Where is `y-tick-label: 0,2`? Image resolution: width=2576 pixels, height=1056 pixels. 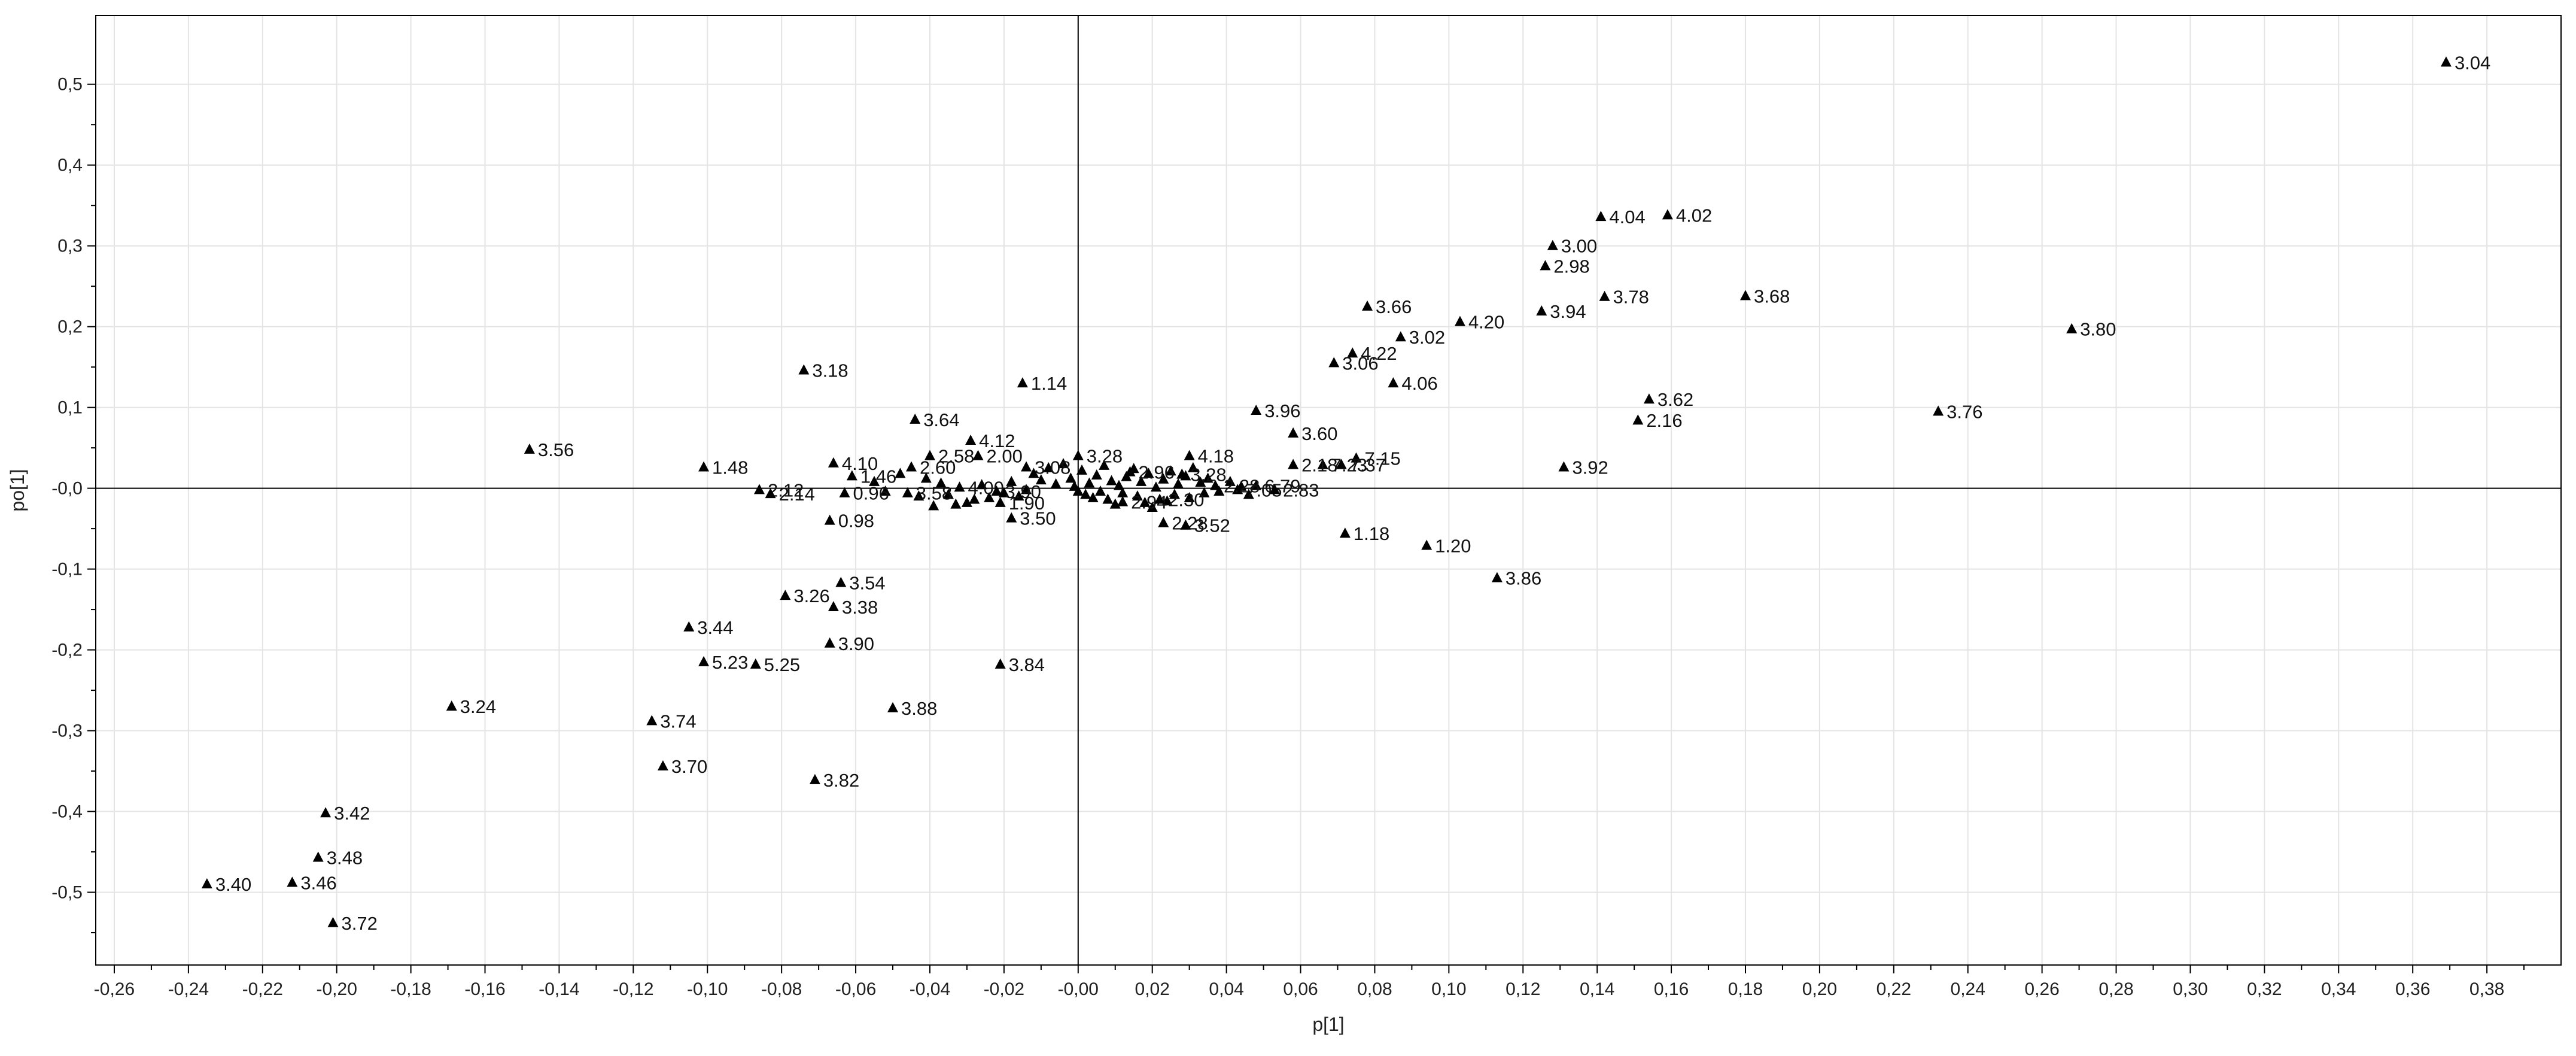
y-tick-label: 0,2 is located at coordinates (70, 327).